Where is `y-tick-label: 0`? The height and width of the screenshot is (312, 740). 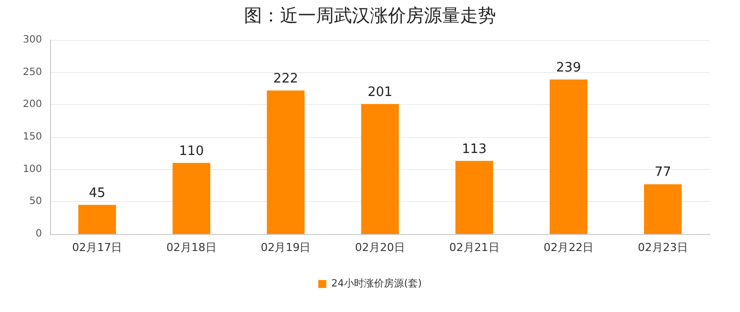
y-tick-label: 0 is located at coordinates (39, 234).